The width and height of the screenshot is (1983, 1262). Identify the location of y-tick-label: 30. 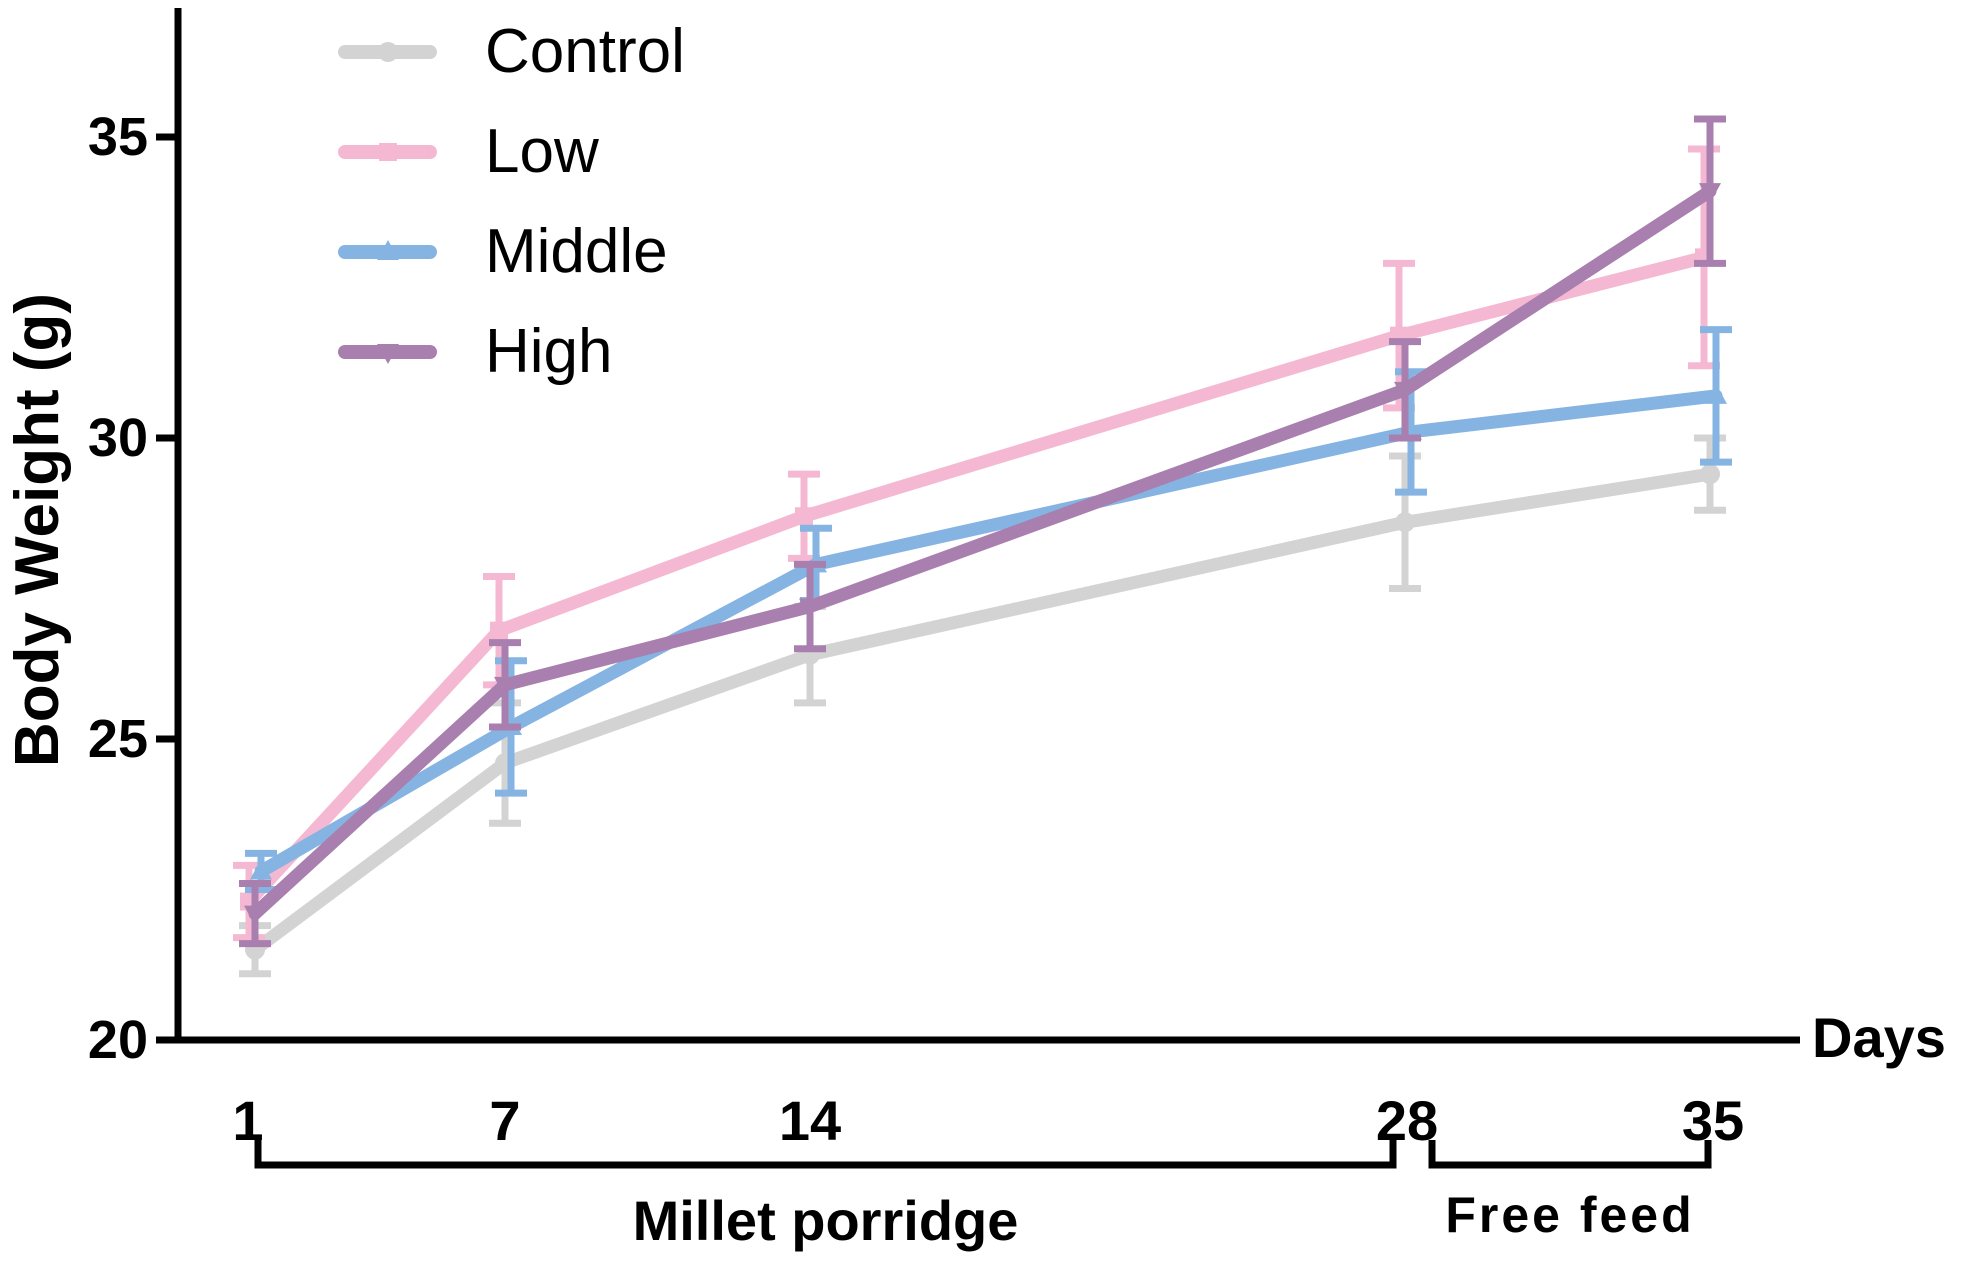
(118, 438).